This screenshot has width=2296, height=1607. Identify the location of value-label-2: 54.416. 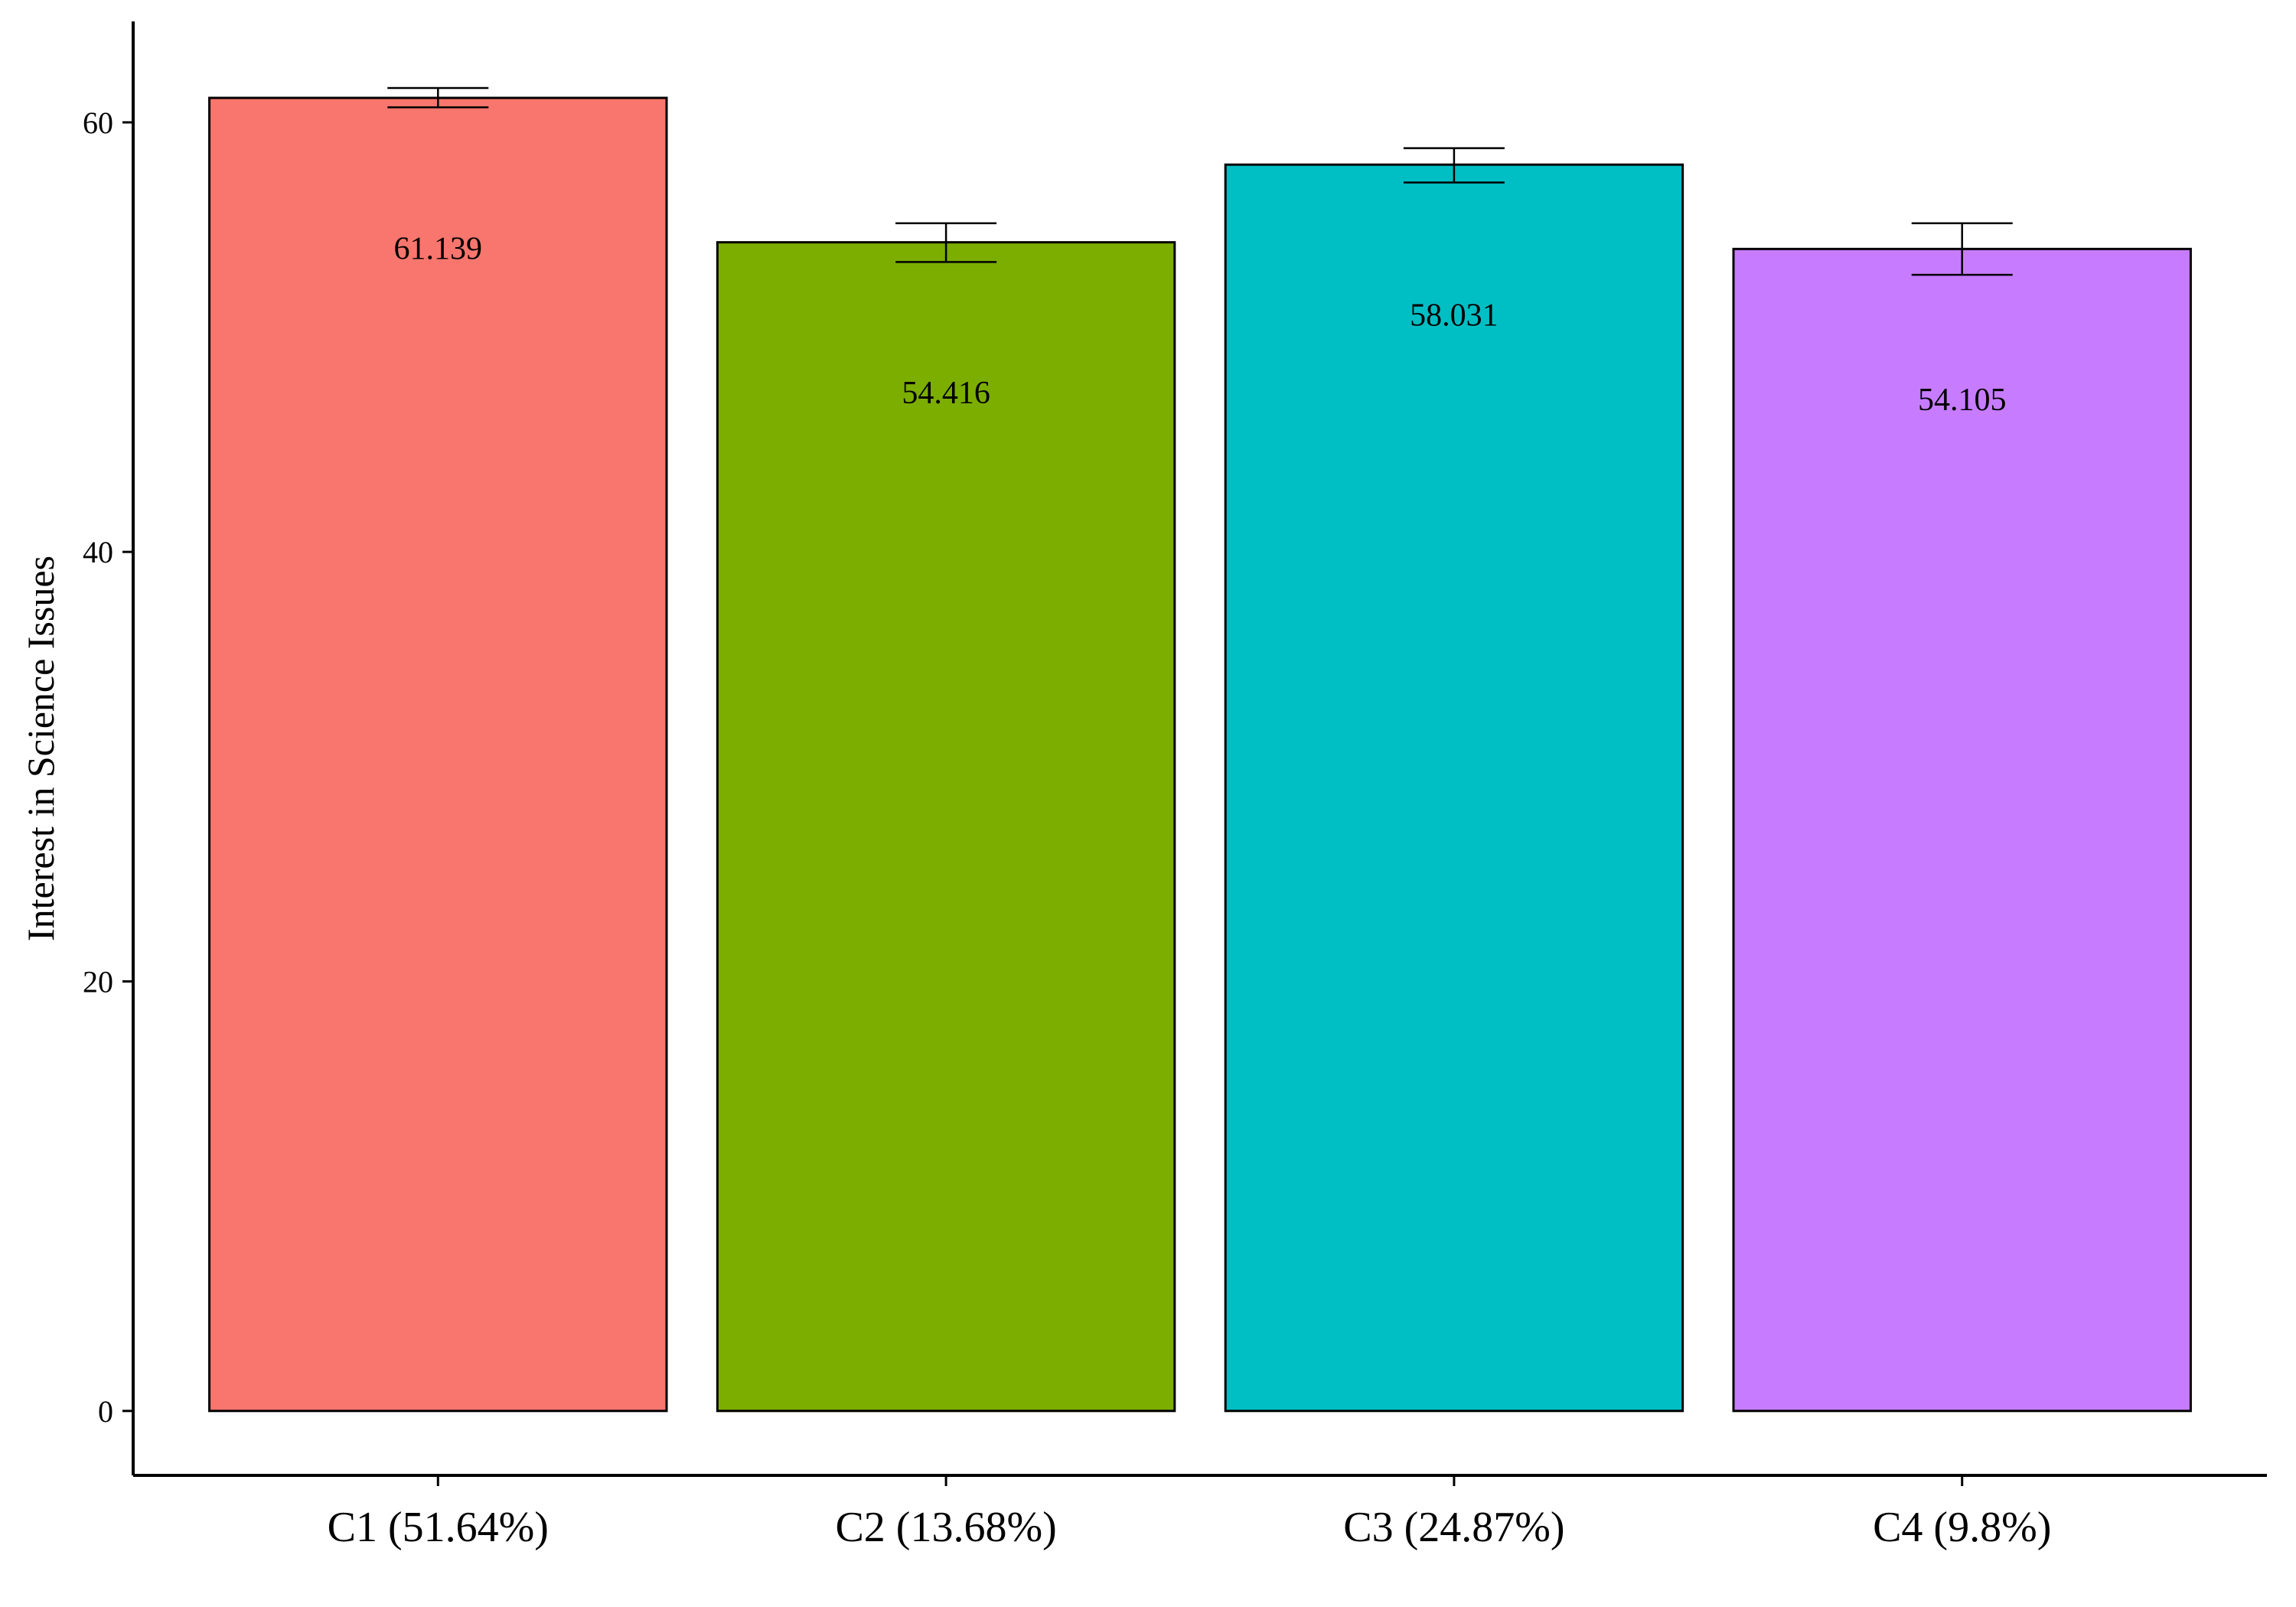
(946, 394).